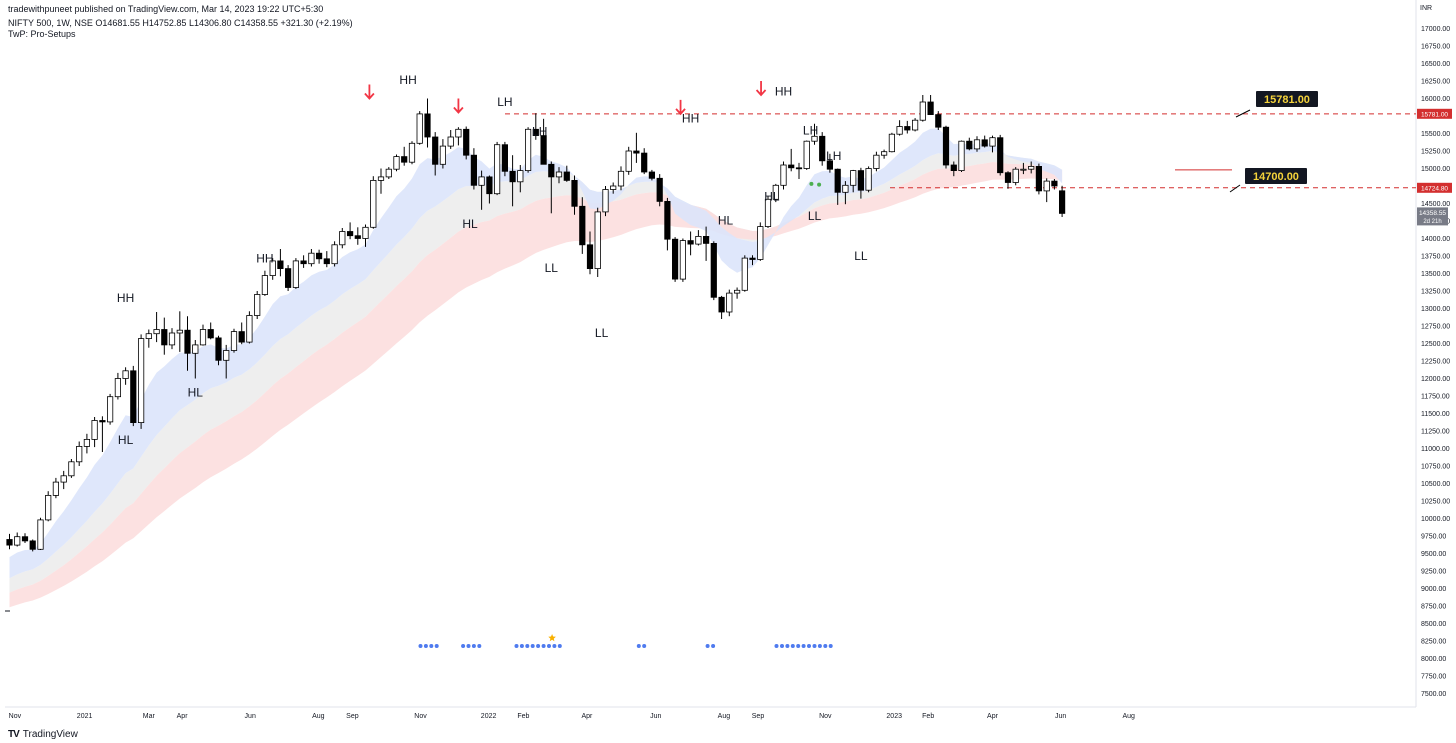  Describe the element at coordinates (14, 734) in the screenshot. I see `tradingview-logo-icon: TV` at that location.